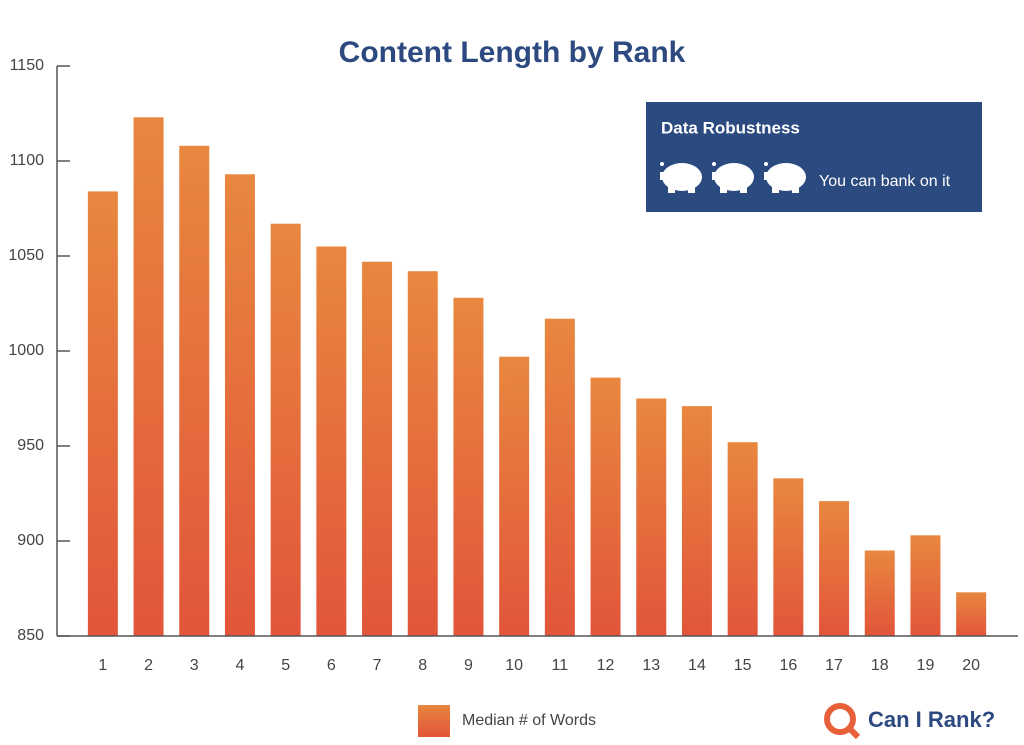 This screenshot has height=745, width=1024. Describe the element at coordinates (468, 665) in the screenshot. I see `x-tick-label: 9` at that location.